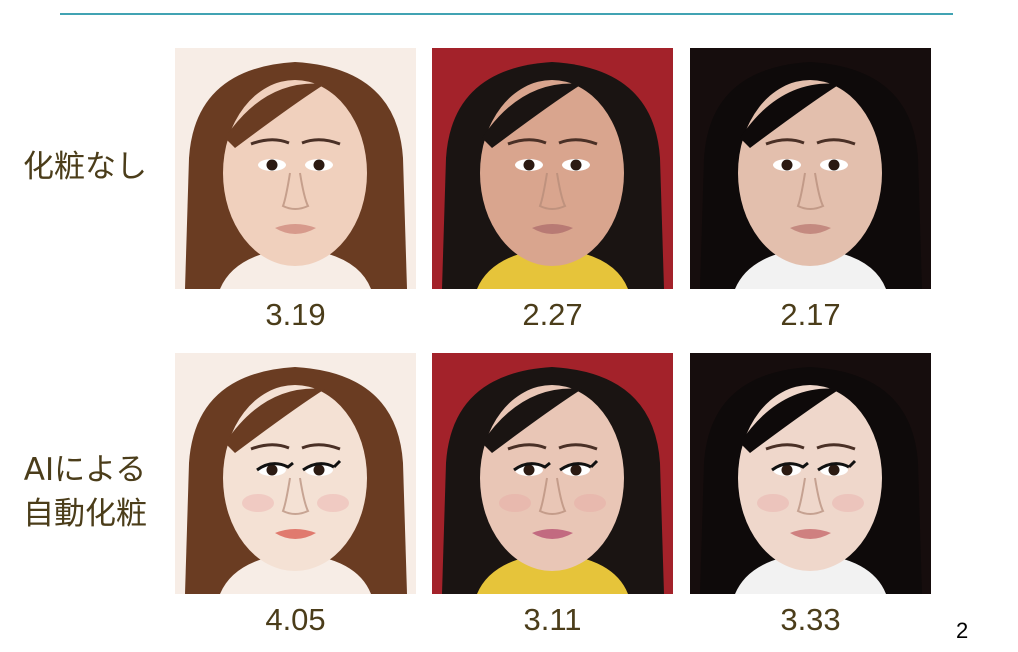  What do you see at coordinates (295, 314) in the screenshot?
I see `score-label: 3.19` at bounding box center [295, 314].